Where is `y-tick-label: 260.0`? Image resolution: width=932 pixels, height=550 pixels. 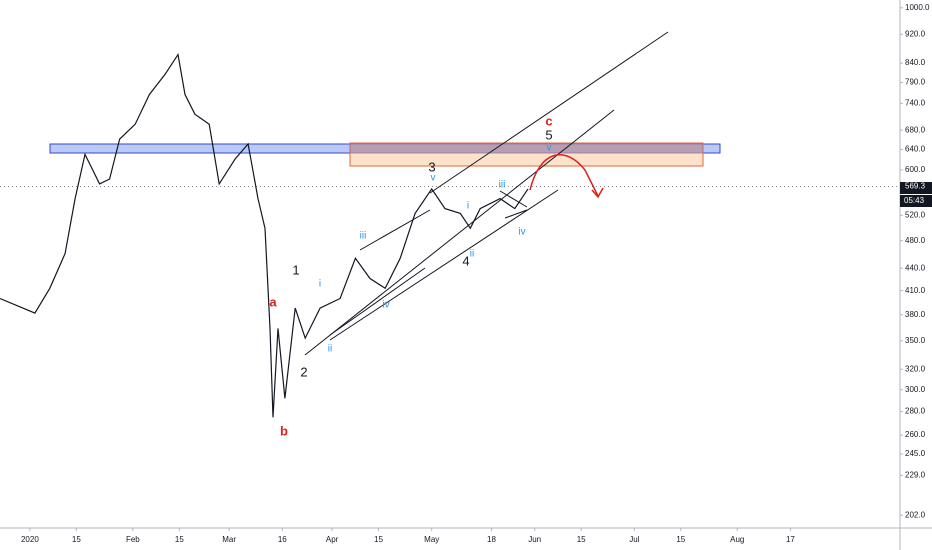
y-tick-label: 260.0 is located at coordinates (915, 434).